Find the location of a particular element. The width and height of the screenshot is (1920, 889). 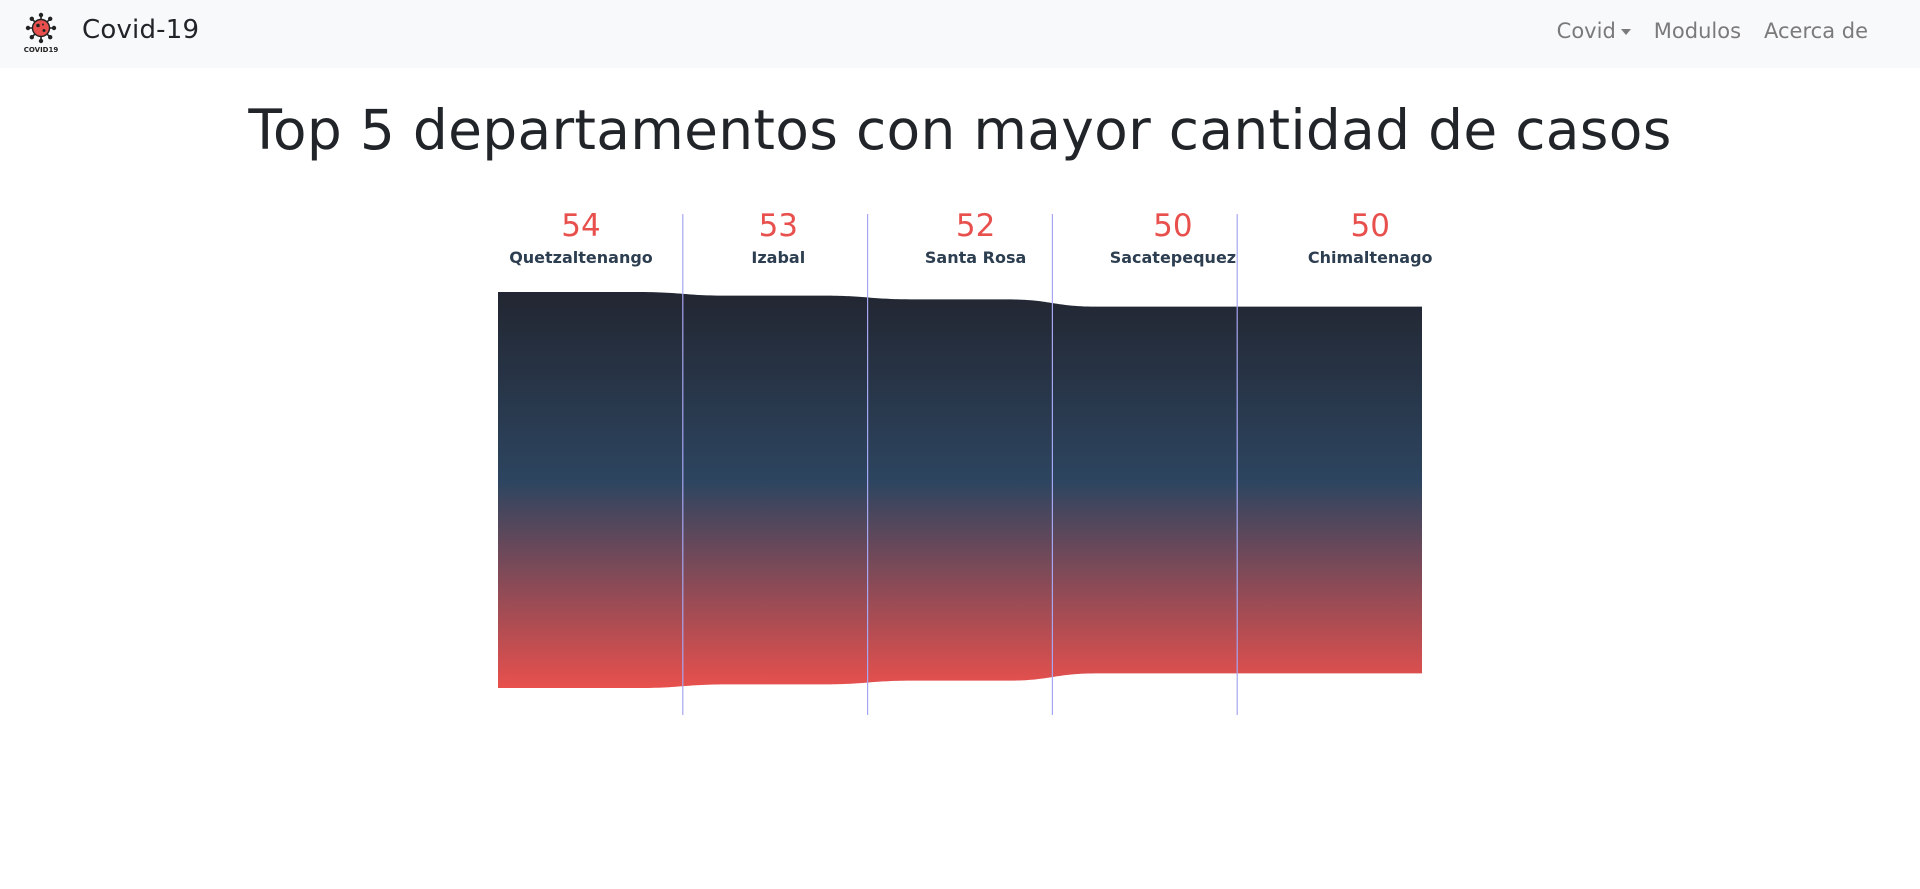

nav-covid-dropdown: Covid is located at coordinates (1594, 31).